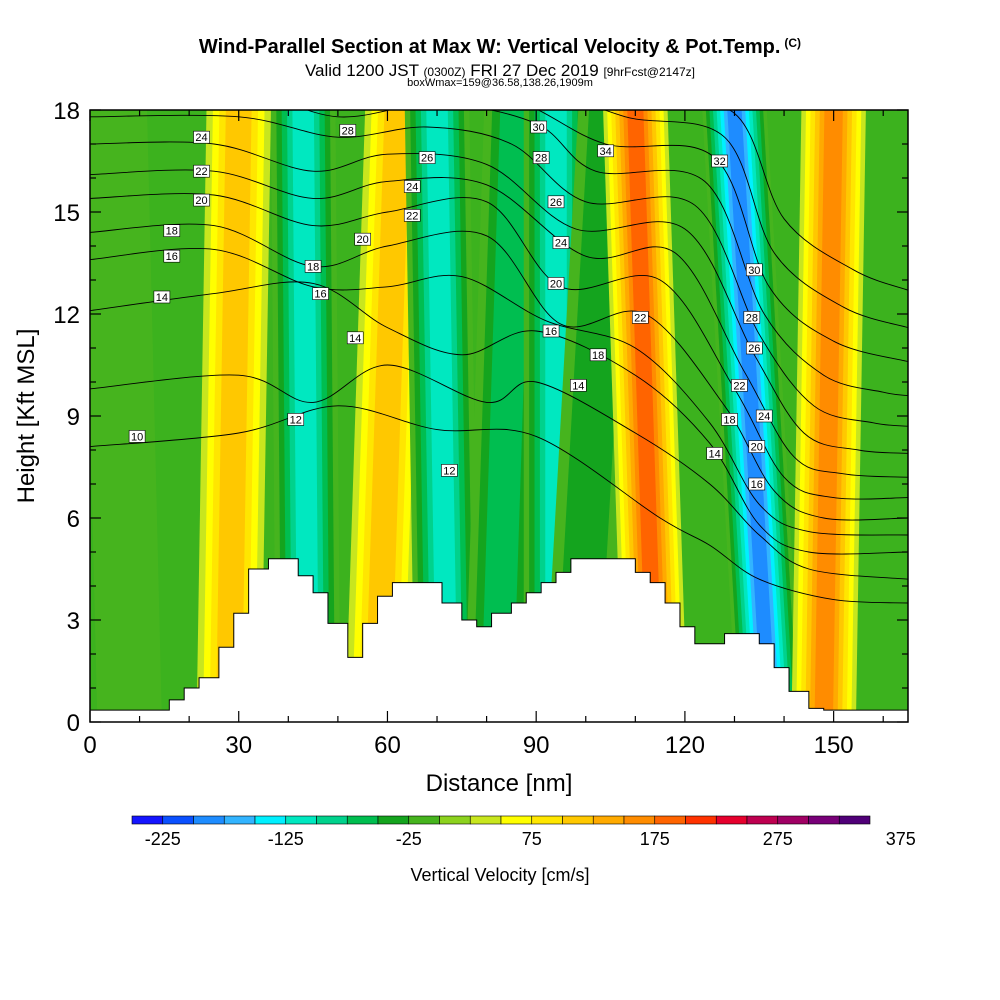 The image size is (1000, 1000). I want to click on svg-text: 20, so click(201, 201).